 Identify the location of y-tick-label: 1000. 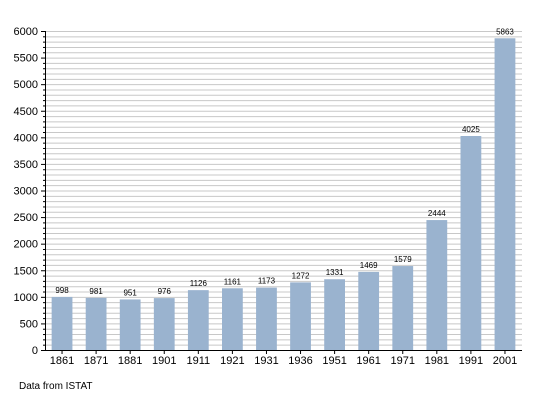
(26, 298).